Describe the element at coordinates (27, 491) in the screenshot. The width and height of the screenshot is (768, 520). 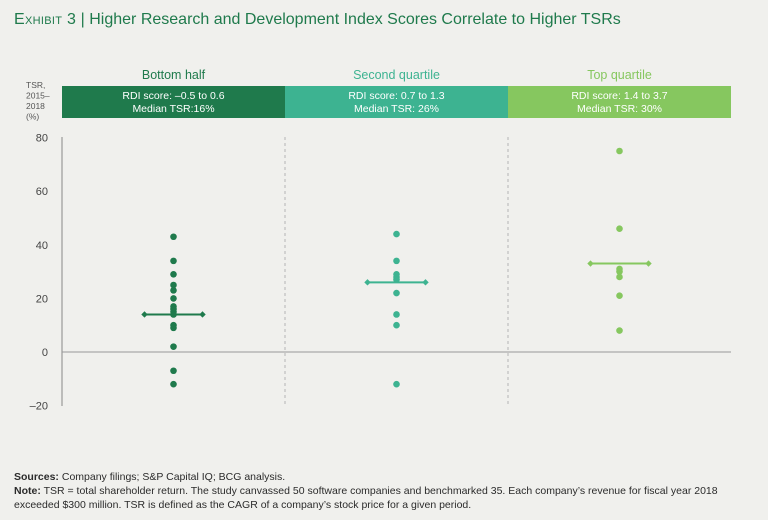
I see `note-label: Note:` at that location.